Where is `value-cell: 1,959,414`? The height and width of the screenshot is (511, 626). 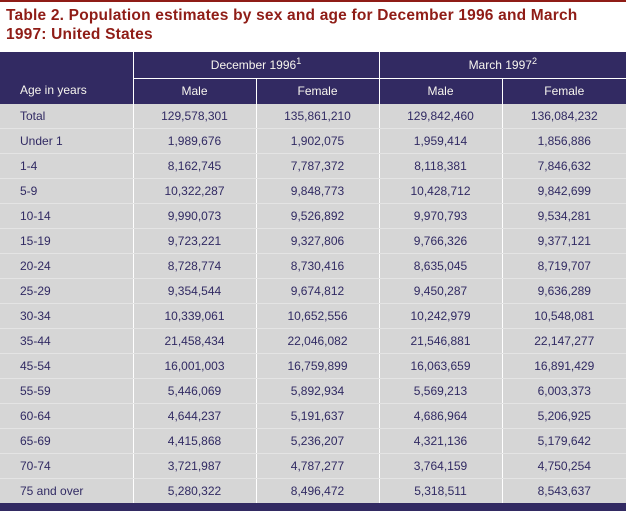 value-cell: 1,959,414 is located at coordinates (441, 141).